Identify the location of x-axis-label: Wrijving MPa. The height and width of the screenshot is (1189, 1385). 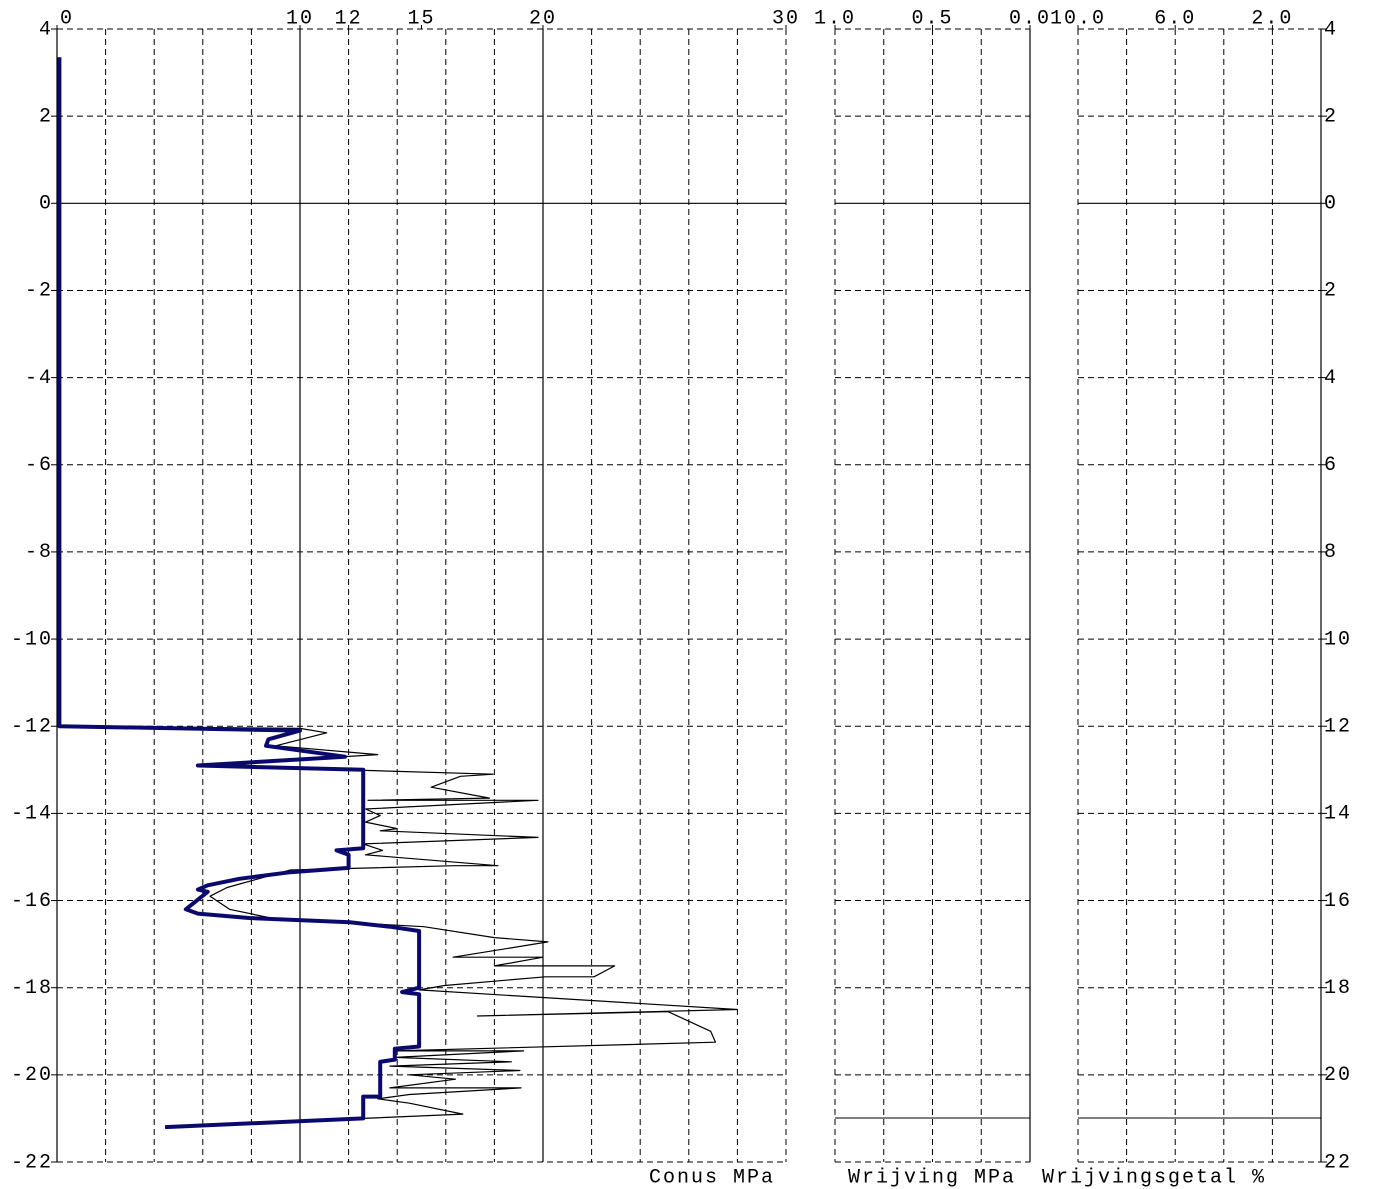
(932, 1177).